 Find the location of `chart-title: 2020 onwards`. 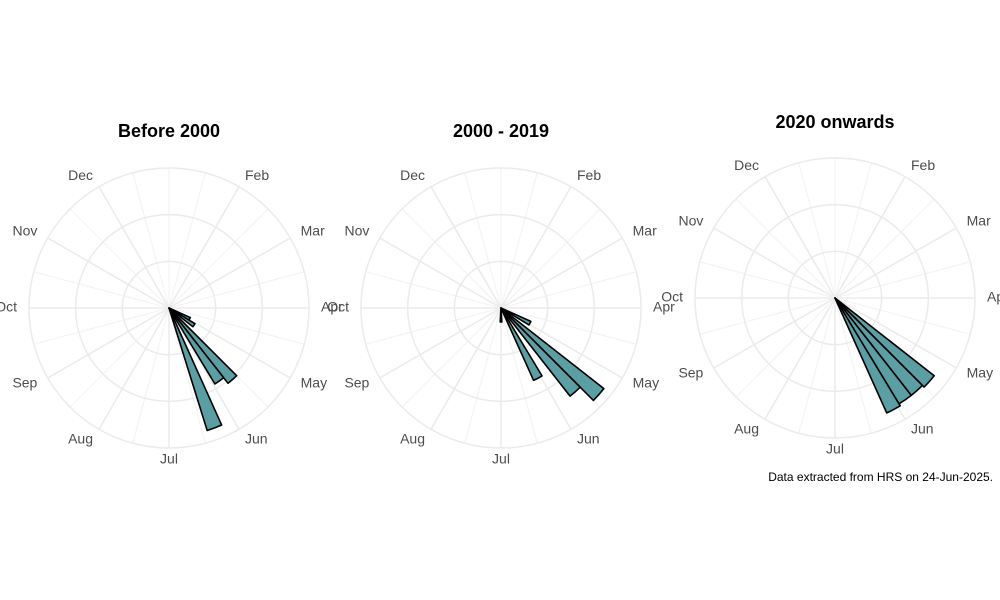

chart-title: 2020 onwards is located at coordinates (834, 122).